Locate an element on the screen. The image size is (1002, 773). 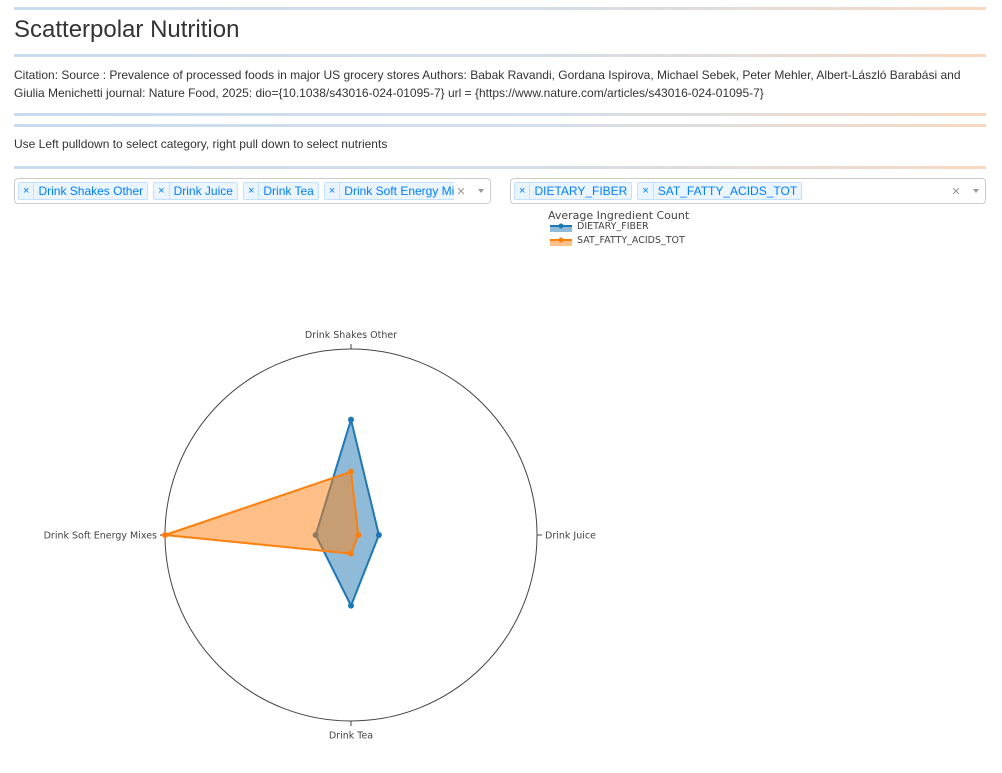
tag-label: Drink Shakes Other is located at coordinates (91, 191).